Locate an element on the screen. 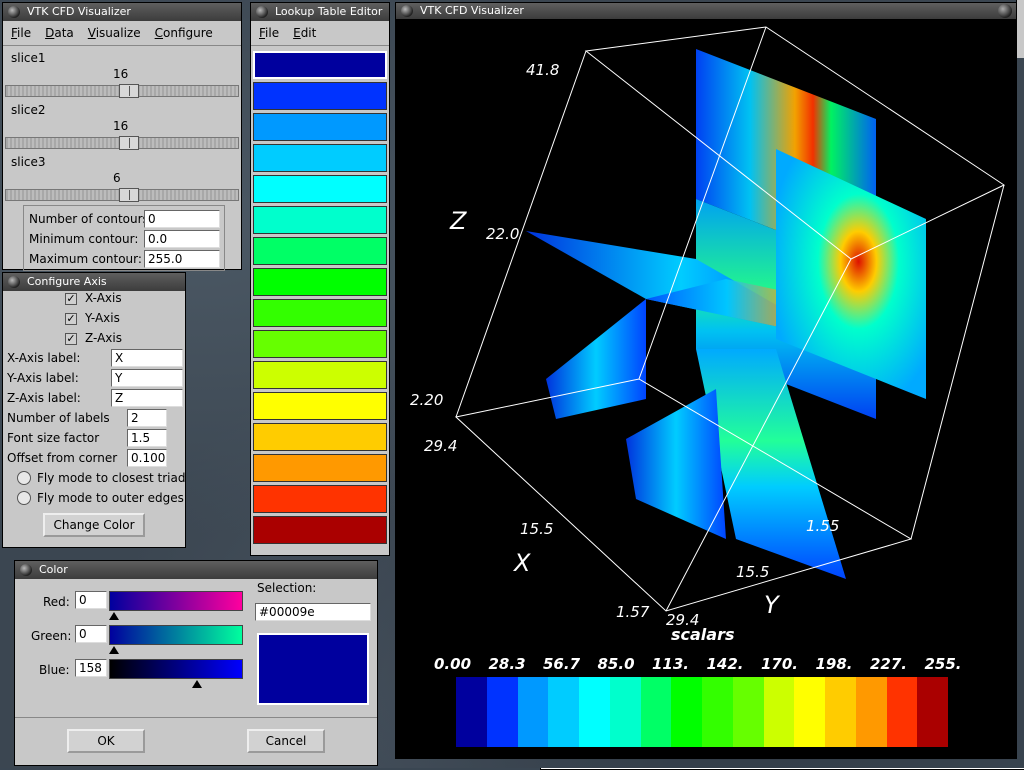 This screenshot has width=1024, height=770. scalar-tick-label: 255. is located at coordinates (943, 664).